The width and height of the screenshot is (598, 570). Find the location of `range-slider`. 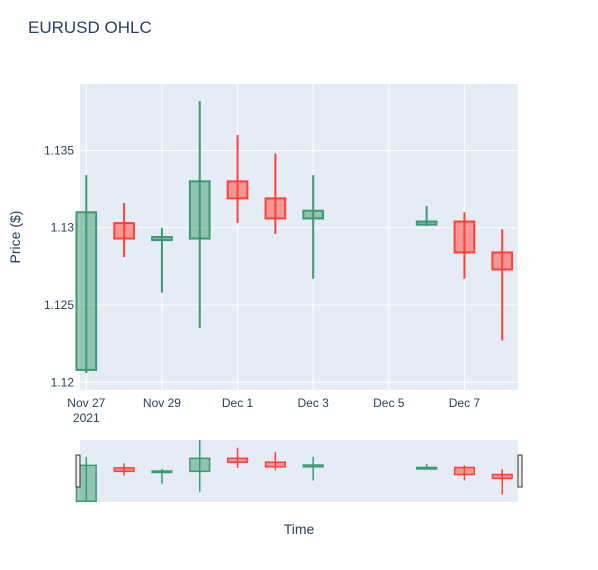

range-slider is located at coordinates (299, 471).